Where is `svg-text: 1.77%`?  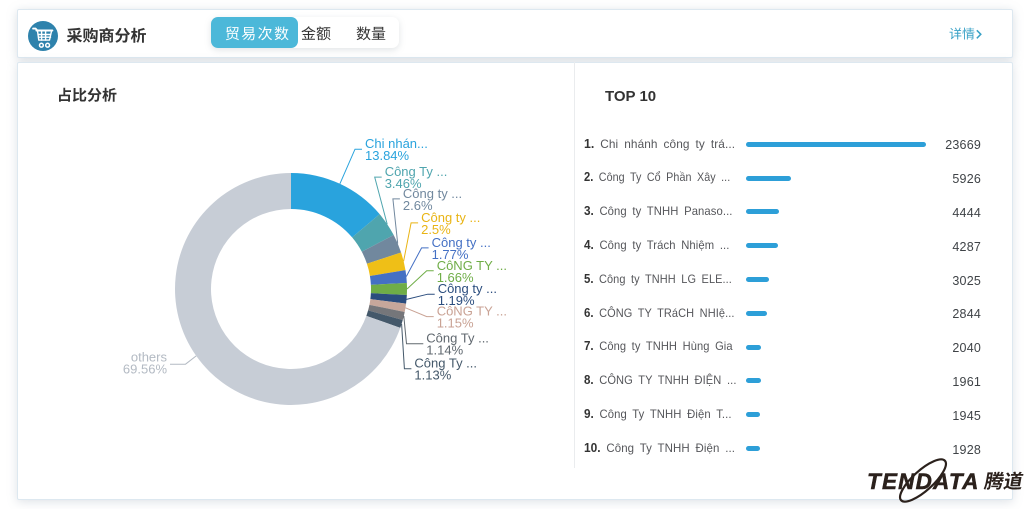 svg-text: 1.77% is located at coordinates (450, 254).